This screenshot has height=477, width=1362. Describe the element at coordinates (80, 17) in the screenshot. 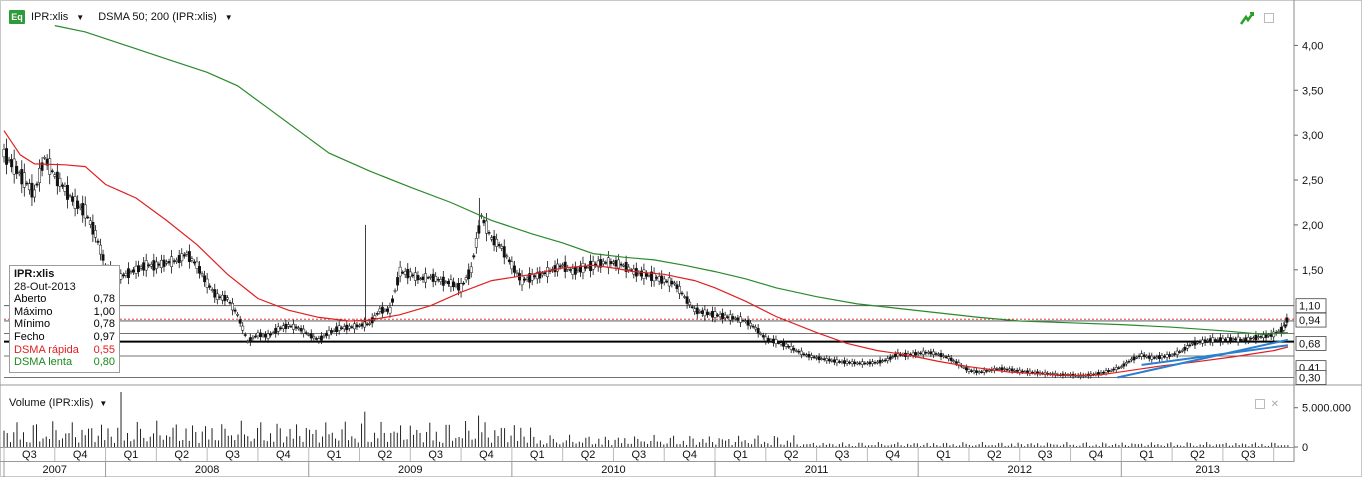

I see `symbol-dropdown-icon: ▼` at that location.